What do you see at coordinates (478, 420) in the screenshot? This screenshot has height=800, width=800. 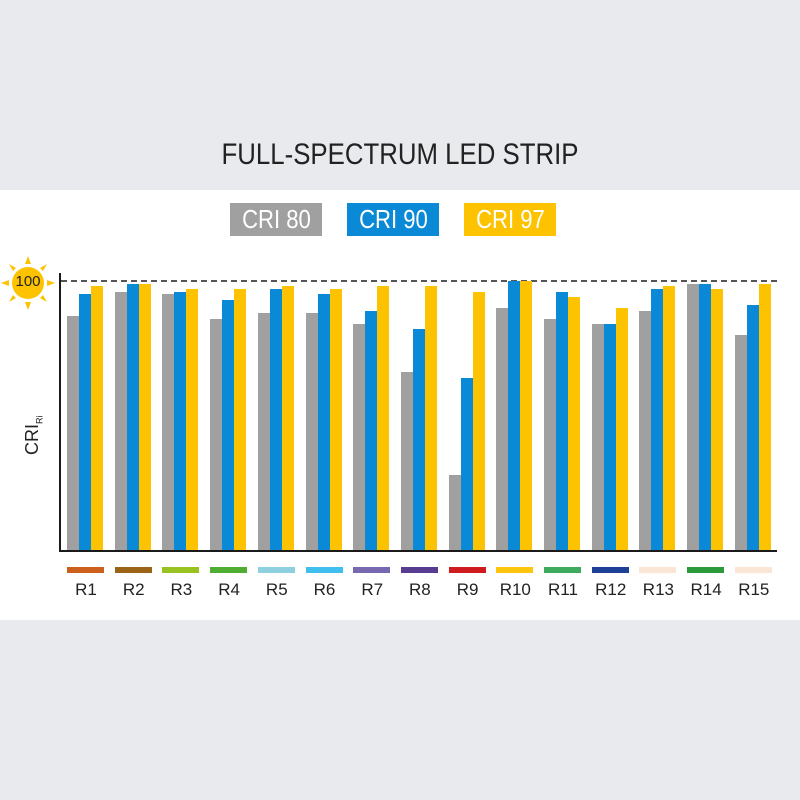 I see `bar-r9-cri97` at bounding box center [478, 420].